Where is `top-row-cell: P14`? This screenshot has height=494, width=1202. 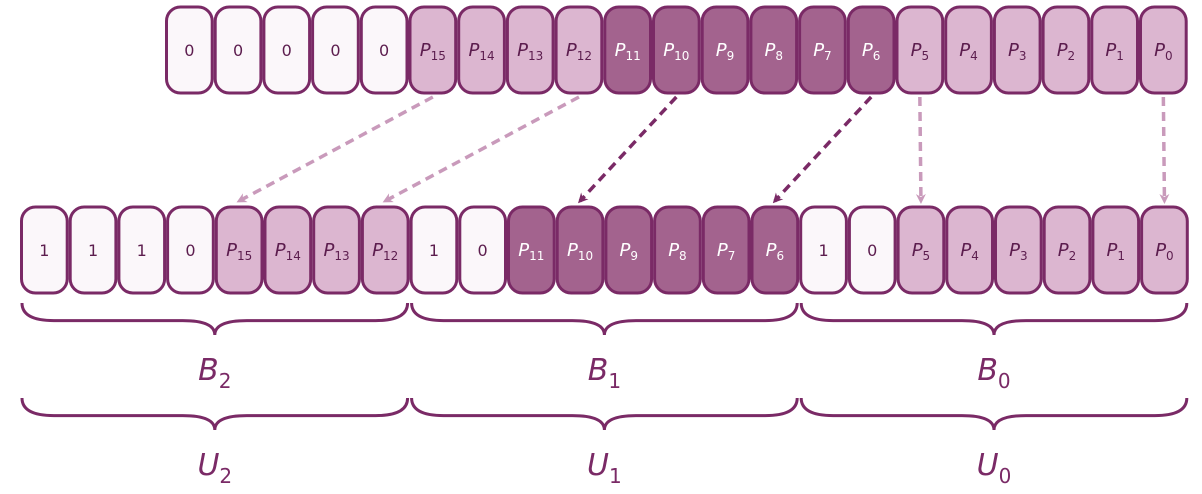 top-row-cell: P14 is located at coordinates (481, 50).